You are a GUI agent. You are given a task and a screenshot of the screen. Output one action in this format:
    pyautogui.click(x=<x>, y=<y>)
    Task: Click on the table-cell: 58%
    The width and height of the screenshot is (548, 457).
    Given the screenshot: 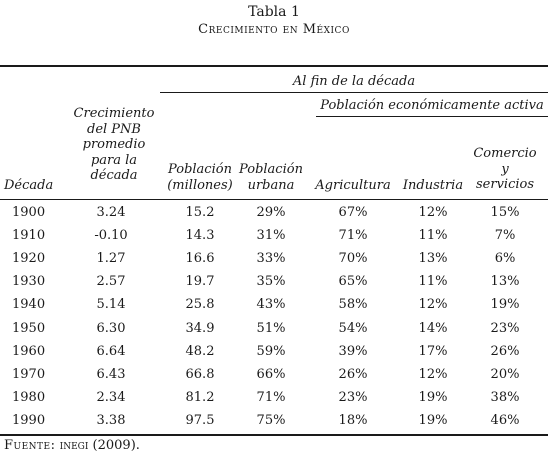 What is the action you would take?
    pyautogui.click(x=353, y=305)
    